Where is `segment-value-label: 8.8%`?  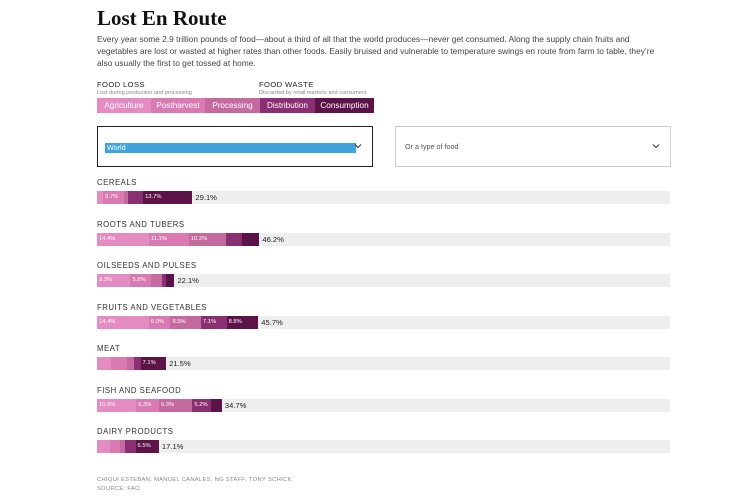
segment-value-label: 8.8% is located at coordinates (235, 321).